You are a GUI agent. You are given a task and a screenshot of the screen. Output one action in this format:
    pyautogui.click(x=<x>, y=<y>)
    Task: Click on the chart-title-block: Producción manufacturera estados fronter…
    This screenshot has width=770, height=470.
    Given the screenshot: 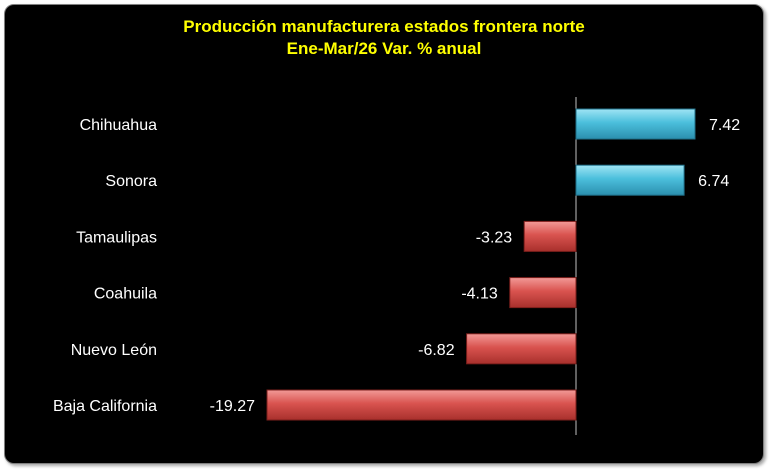 What is the action you would take?
    pyautogui.click(x=384, y=38)
    